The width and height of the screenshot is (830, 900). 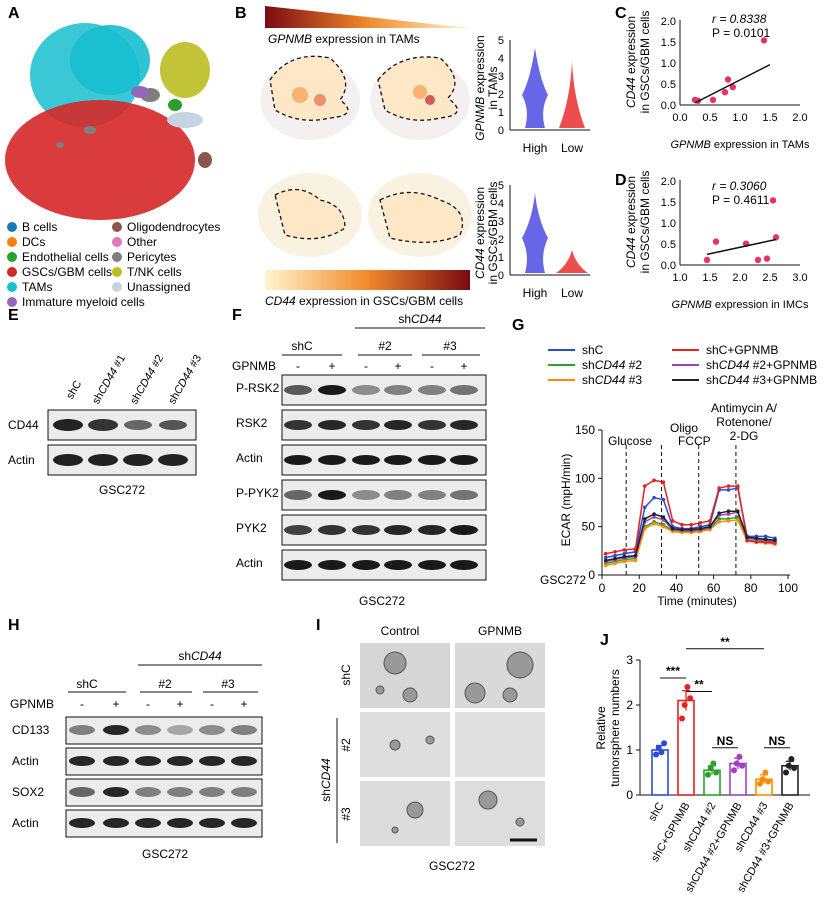 I want to click on d-xticks: 1.0 1.5 2.0 2.5 3.0, so click(x=739, y=278).